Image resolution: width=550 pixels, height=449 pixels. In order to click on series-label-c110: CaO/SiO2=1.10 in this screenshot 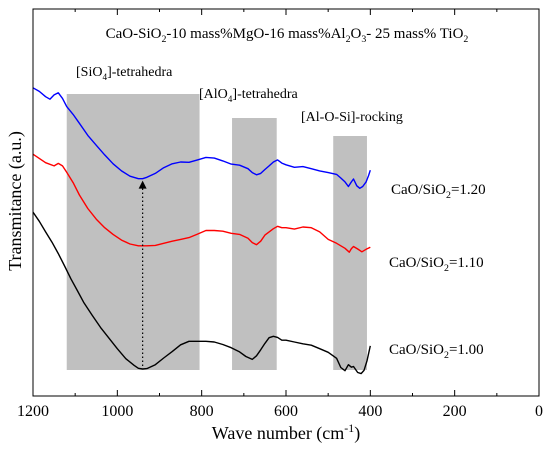, I will do `click(436, 264)`.